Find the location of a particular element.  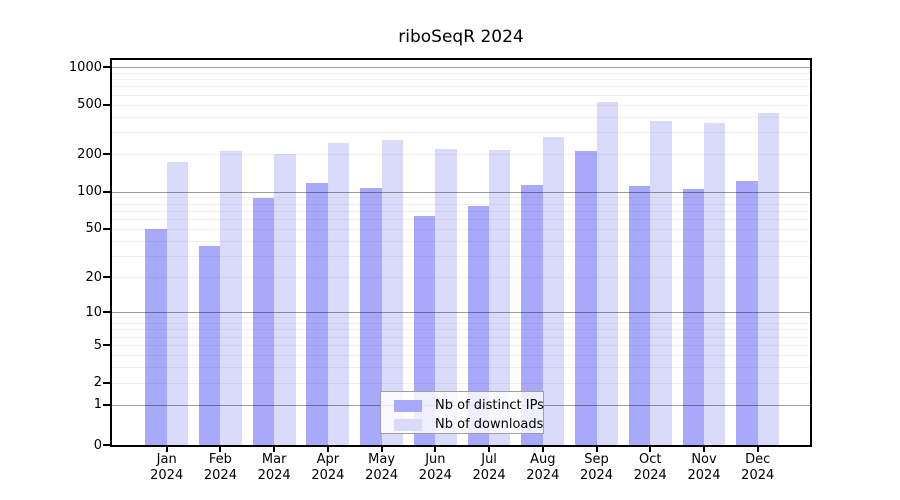

x-tick-month: Nov is located at coordinates (704, 459).